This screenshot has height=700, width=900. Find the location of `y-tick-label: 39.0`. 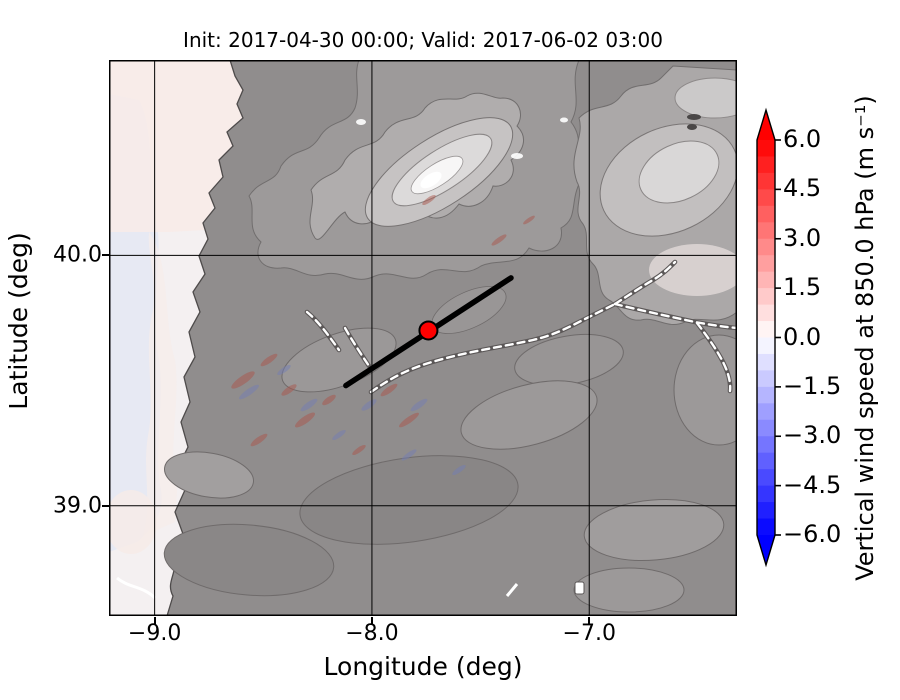

y-tick-label: 39.0 is located at coordinates (77, 506).